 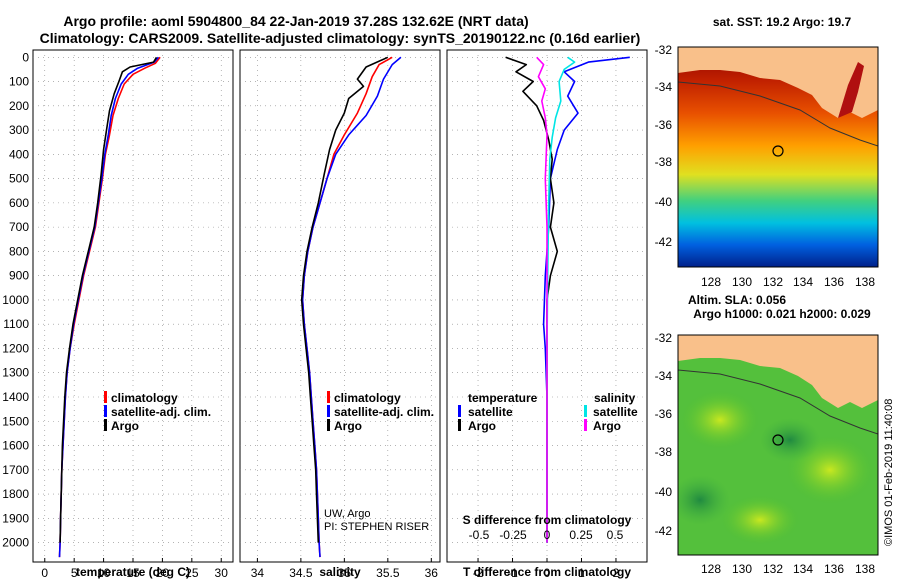 What do you see at coordinates (345, 573) in the screenshot?
I see `x-tick-label: 35` at bounding box center [345, 573].